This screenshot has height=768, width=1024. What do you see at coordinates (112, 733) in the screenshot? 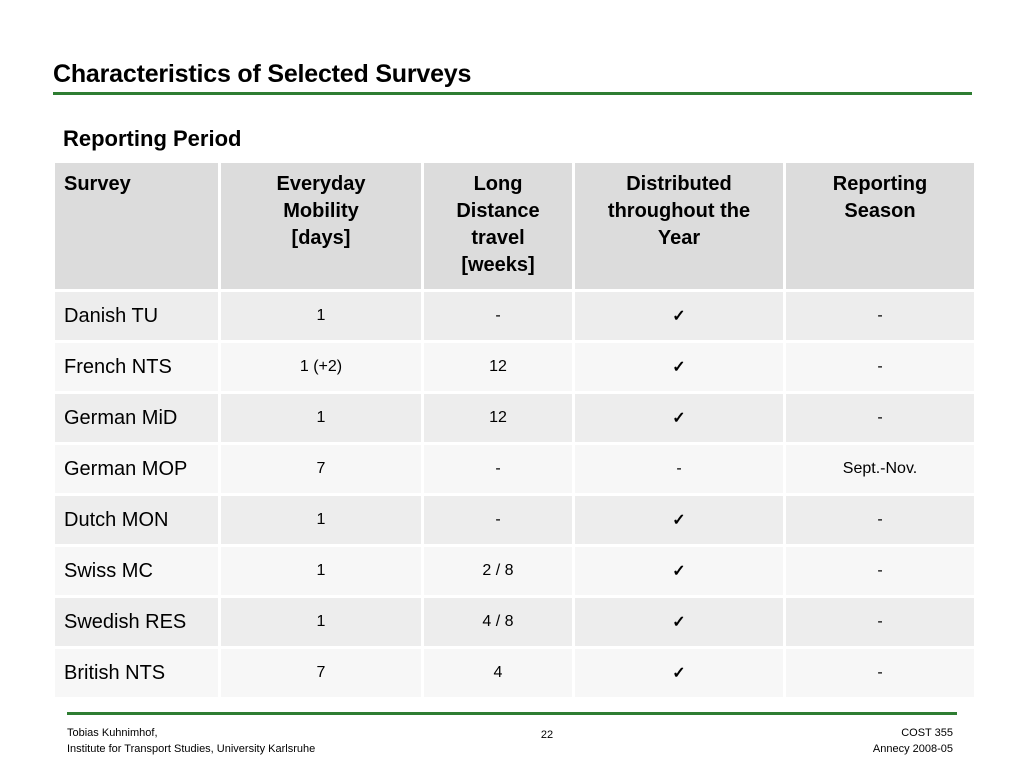
I see `footer-author: Tobias Kuhnimhof,` at bounding box center [112, 733].